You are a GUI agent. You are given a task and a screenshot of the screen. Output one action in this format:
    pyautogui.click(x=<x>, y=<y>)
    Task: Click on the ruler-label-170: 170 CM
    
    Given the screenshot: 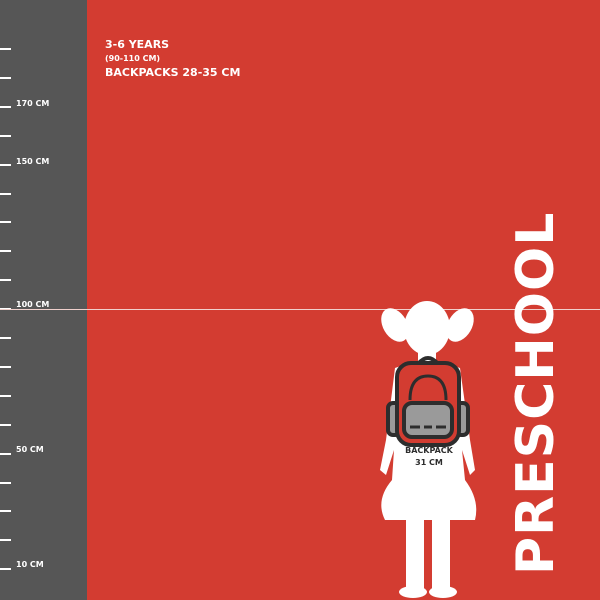 What is the action you would take?
    pyautogui.click(x=33, y=103)
    